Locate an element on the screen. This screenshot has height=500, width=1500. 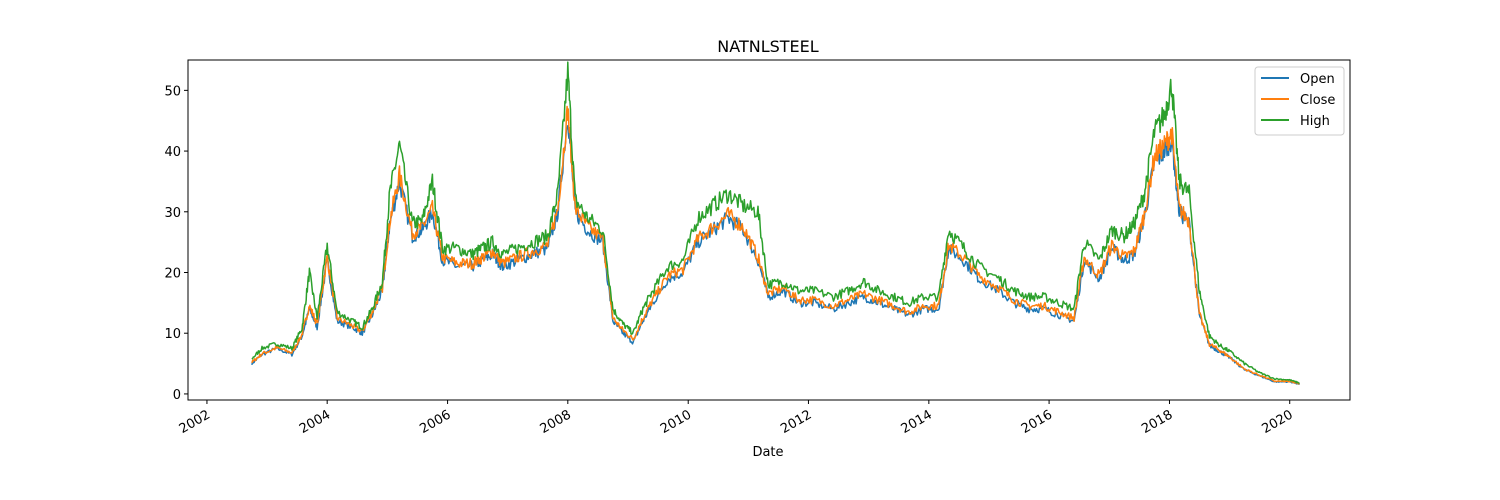
y-tick-label: 0 is located at coordinates (177, 395).